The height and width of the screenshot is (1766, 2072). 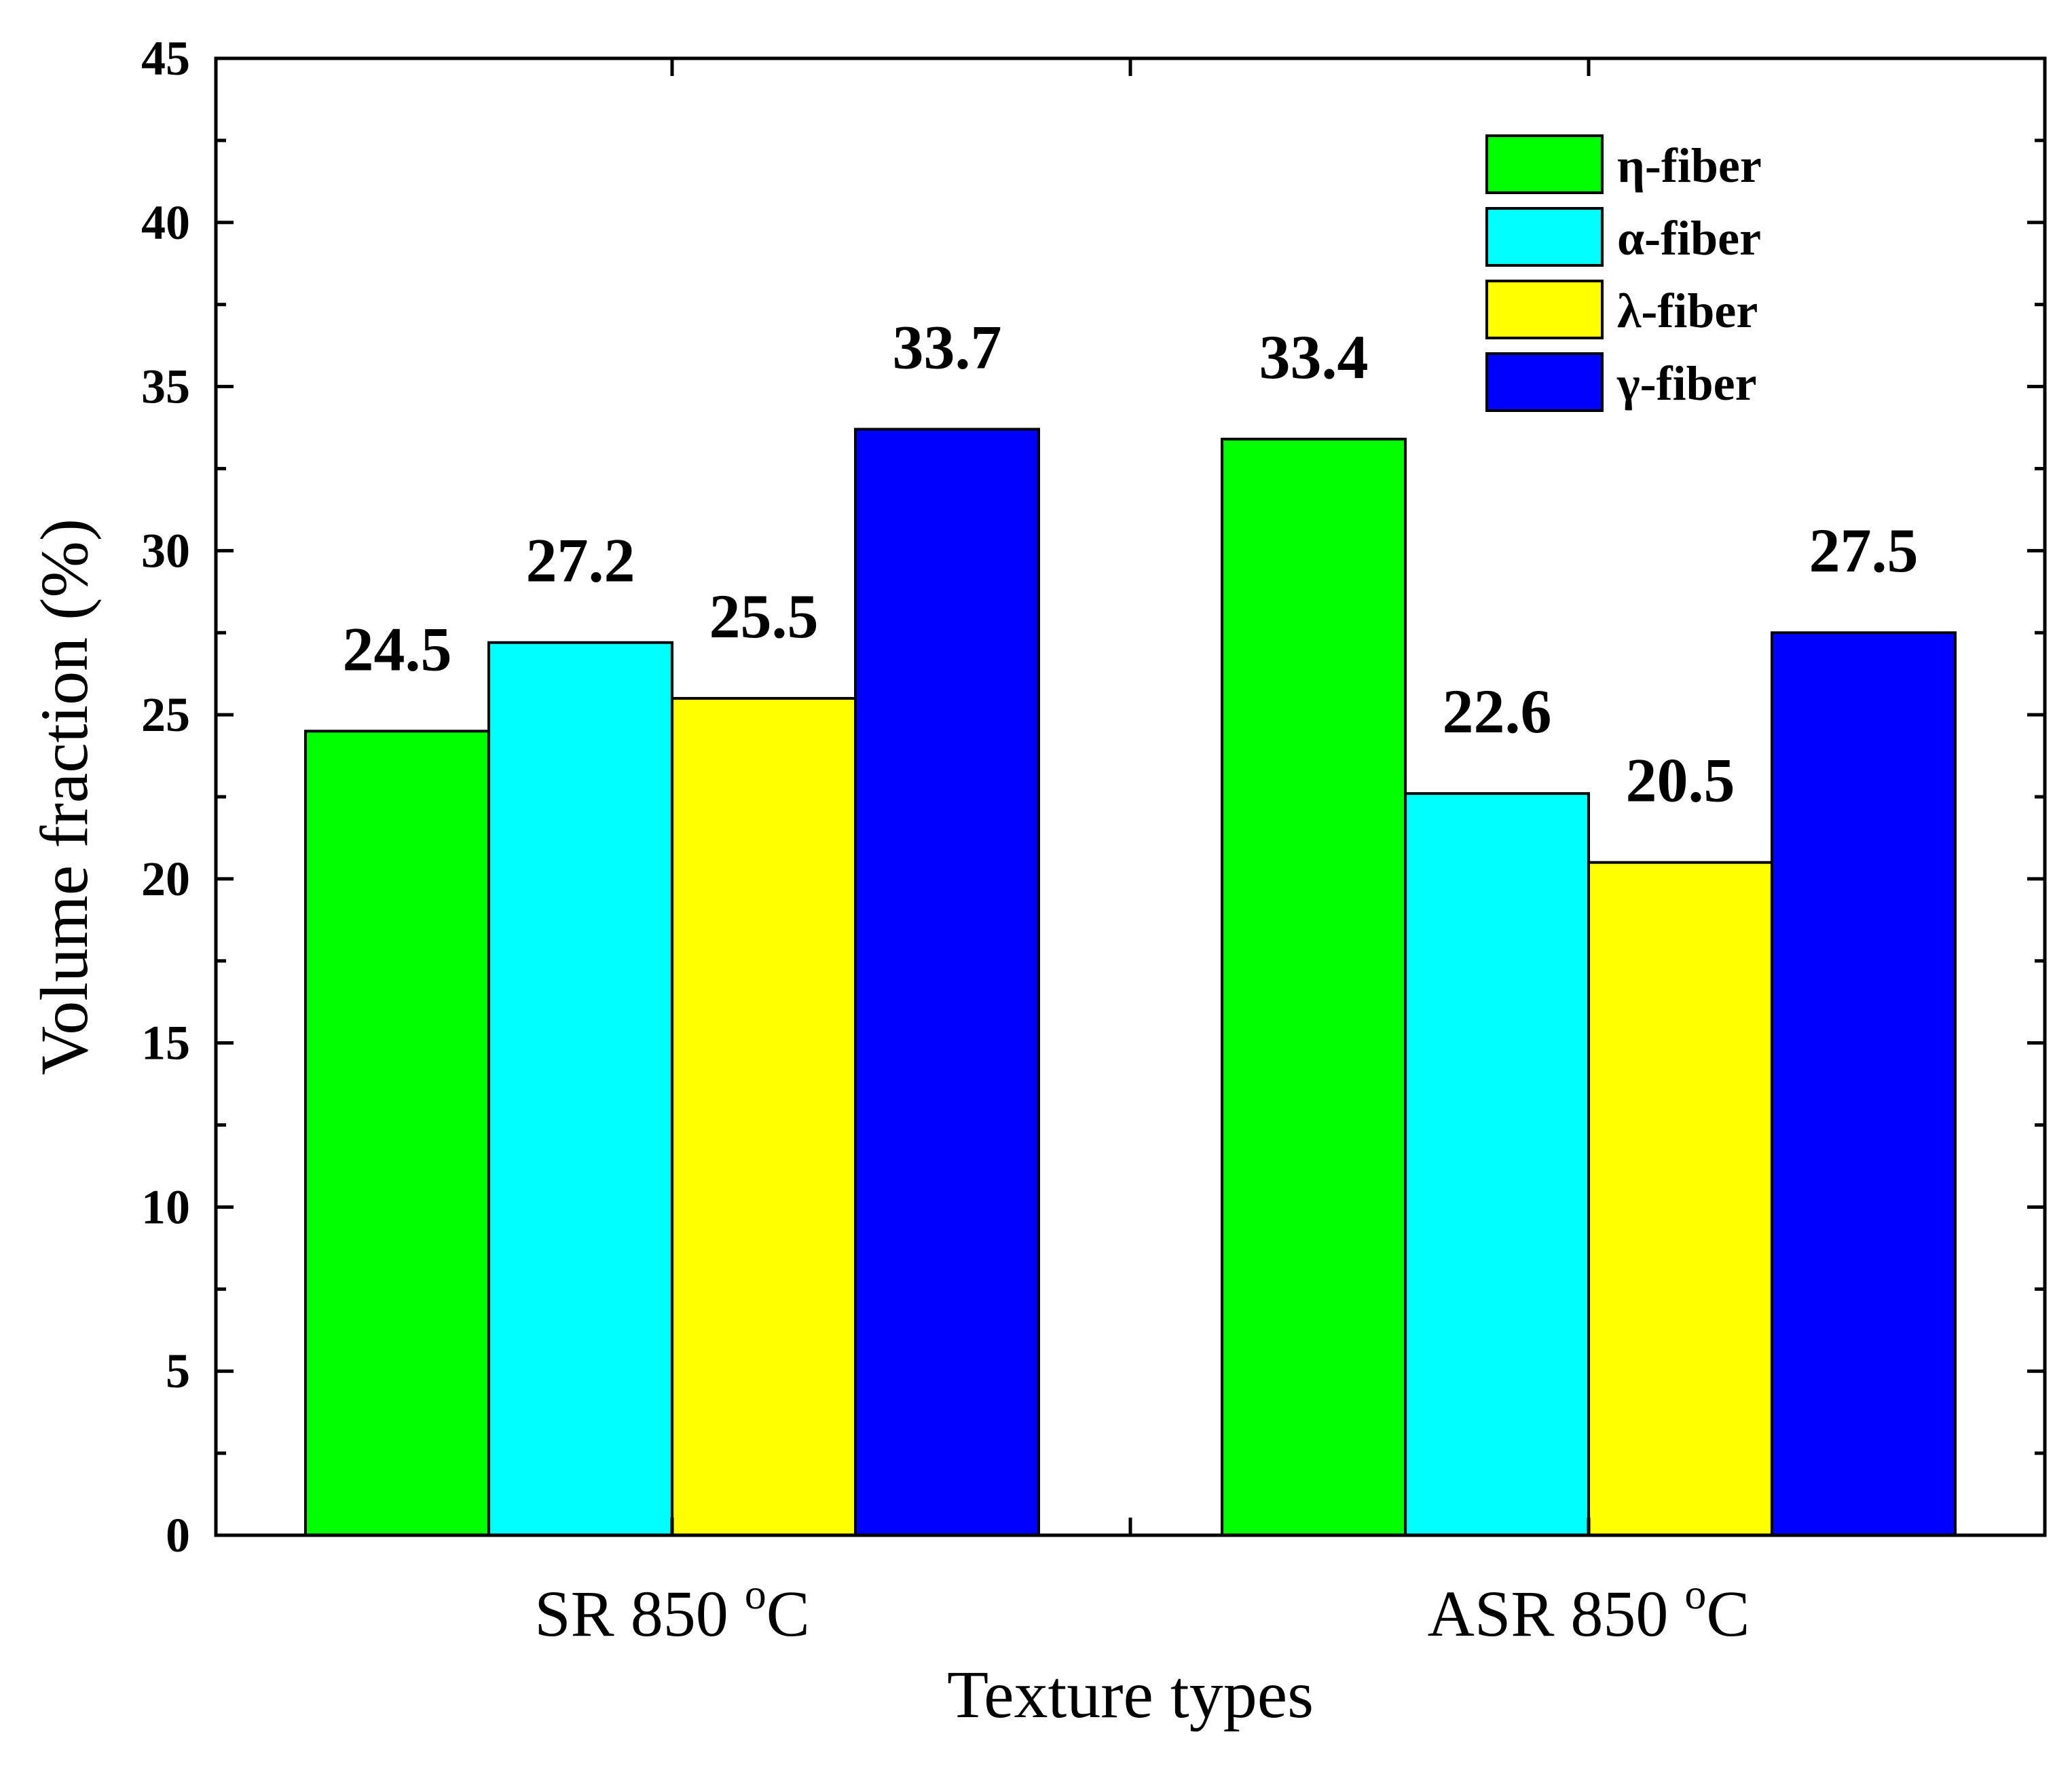 I want to click on x-category-label: SR 850 oC, so click(x=671, y=1610).